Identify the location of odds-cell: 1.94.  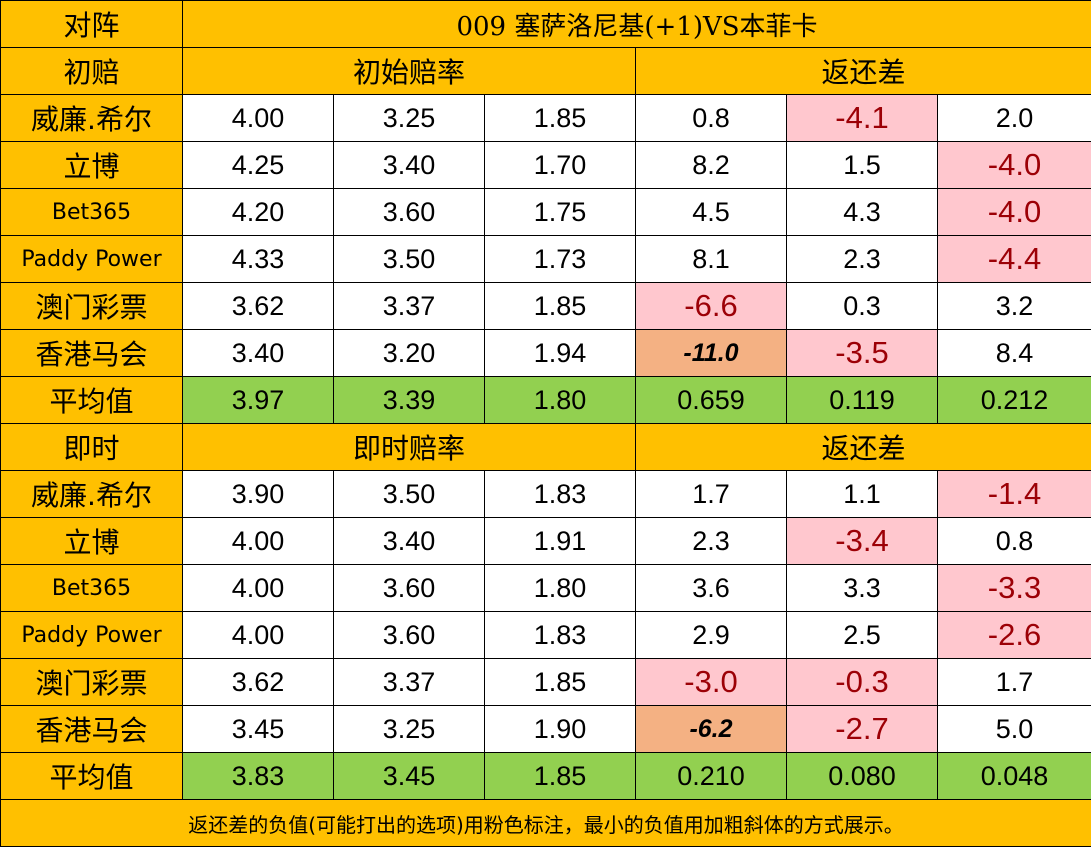
(560, 353).